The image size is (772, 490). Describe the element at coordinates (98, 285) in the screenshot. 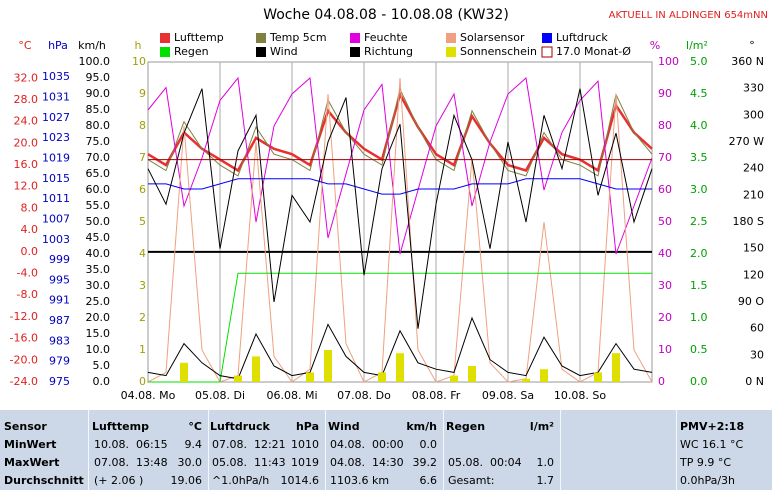

I see `y-tick-label: 30.0` at that location.